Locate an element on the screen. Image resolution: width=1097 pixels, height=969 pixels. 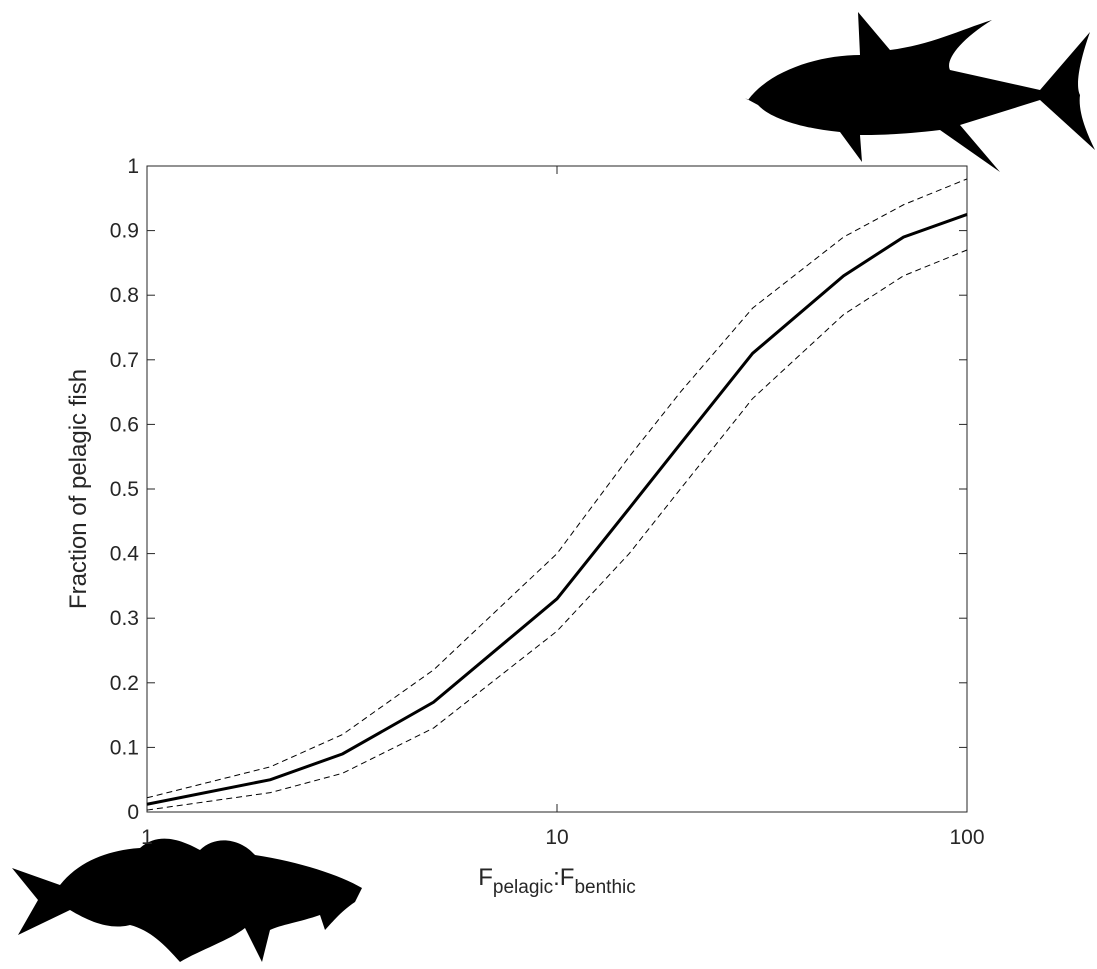
y-tick-label: 0 is located at coordinates (133, 812).